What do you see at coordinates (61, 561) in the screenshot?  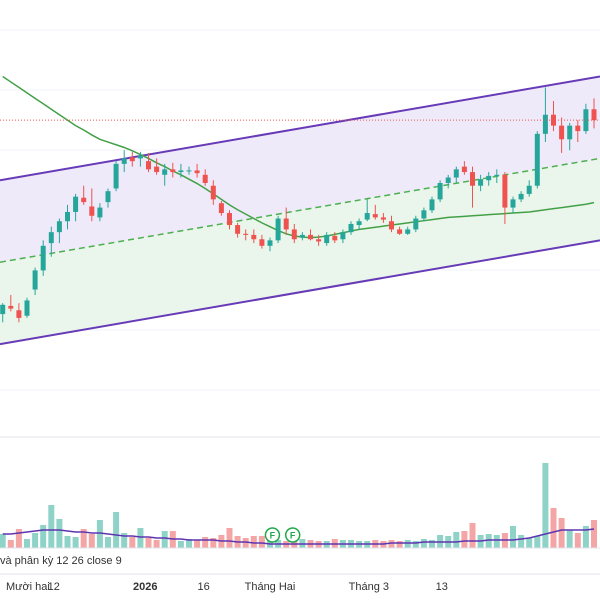 I see `indicator-legend: và phân kỳ 12 26 close 9` at bounding box center [61, 561].